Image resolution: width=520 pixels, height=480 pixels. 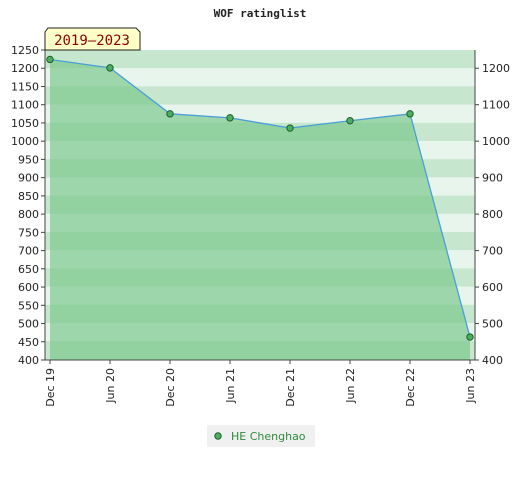 What do you see at coordinates (492, 251) in the screenshot?
I see `right-tick-label: 700` at bounding box center [492, 251].